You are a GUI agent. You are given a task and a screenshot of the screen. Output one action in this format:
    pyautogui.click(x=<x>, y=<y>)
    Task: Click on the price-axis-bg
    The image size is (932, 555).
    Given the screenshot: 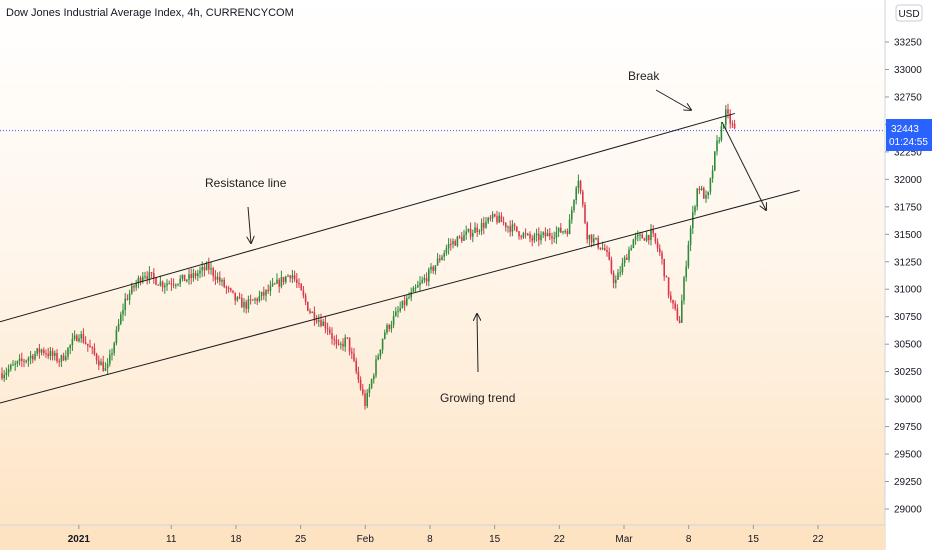 What is the action you would take?
    pyautogui.click(x=908, y=275)
    